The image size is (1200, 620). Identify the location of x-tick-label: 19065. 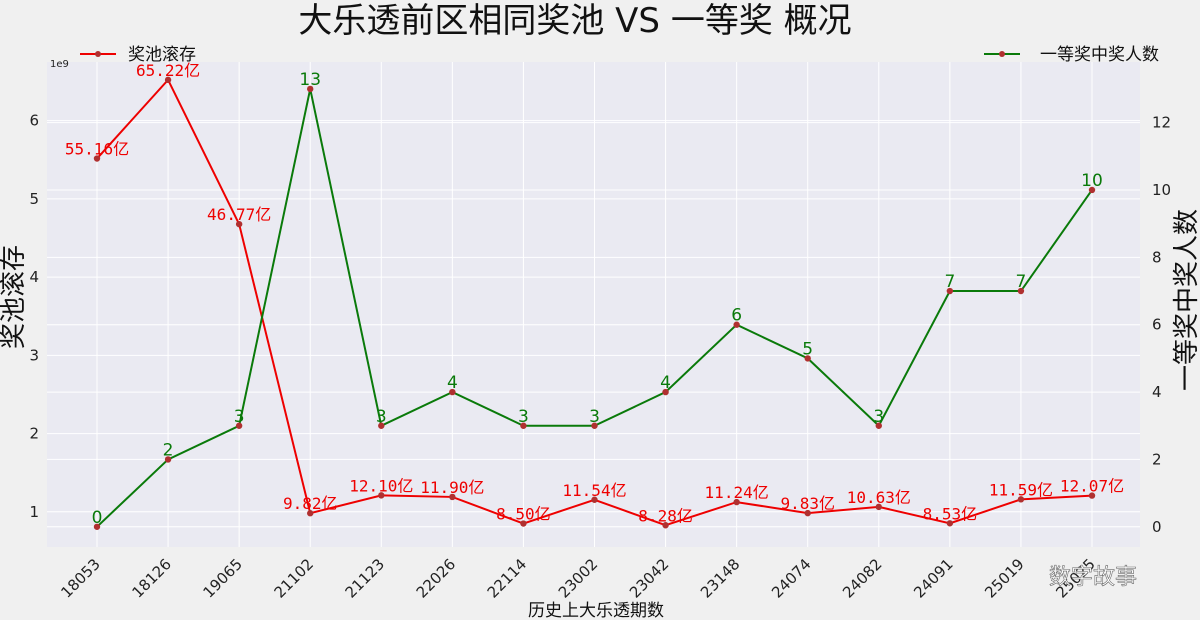
(223, 578).